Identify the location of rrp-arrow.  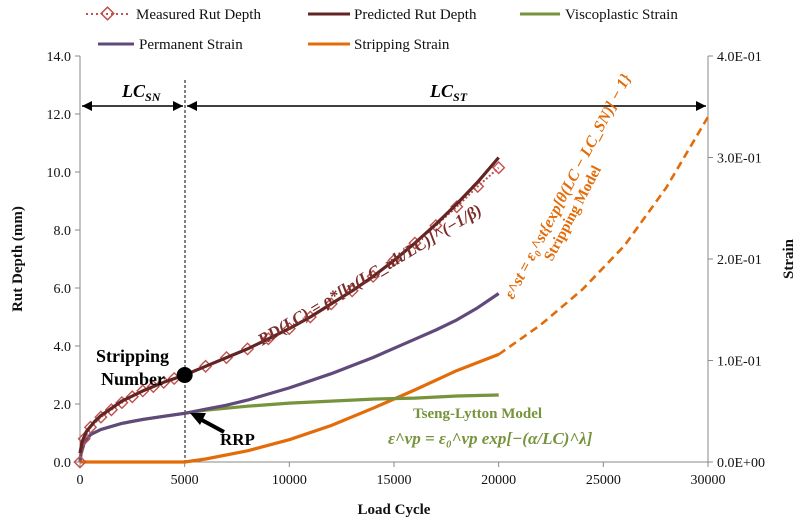
(207, 423).